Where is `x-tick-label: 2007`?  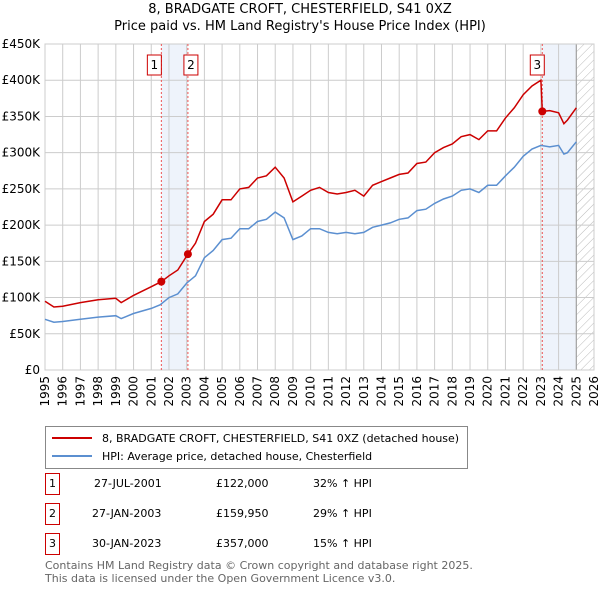 x-tick-label: 2007 is located at coordinates (258, 391).